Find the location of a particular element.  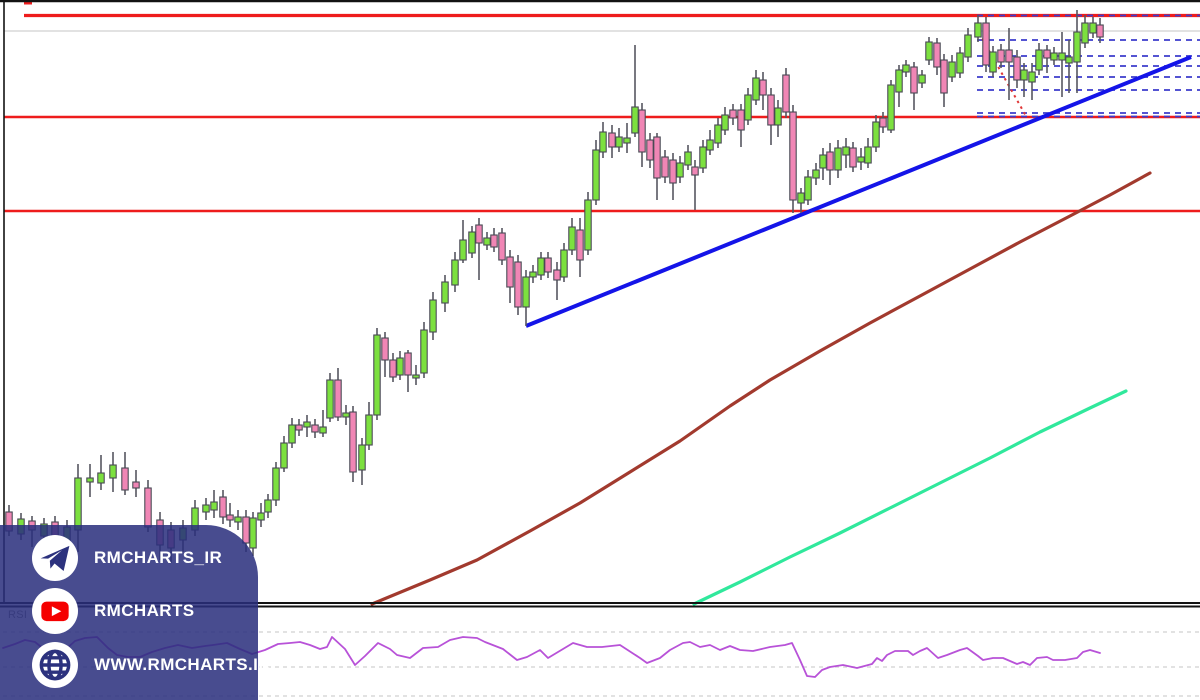

branding-watermark-panel: RMCHARTS_IR RMCHARTS is located at coordinates (135, 612).